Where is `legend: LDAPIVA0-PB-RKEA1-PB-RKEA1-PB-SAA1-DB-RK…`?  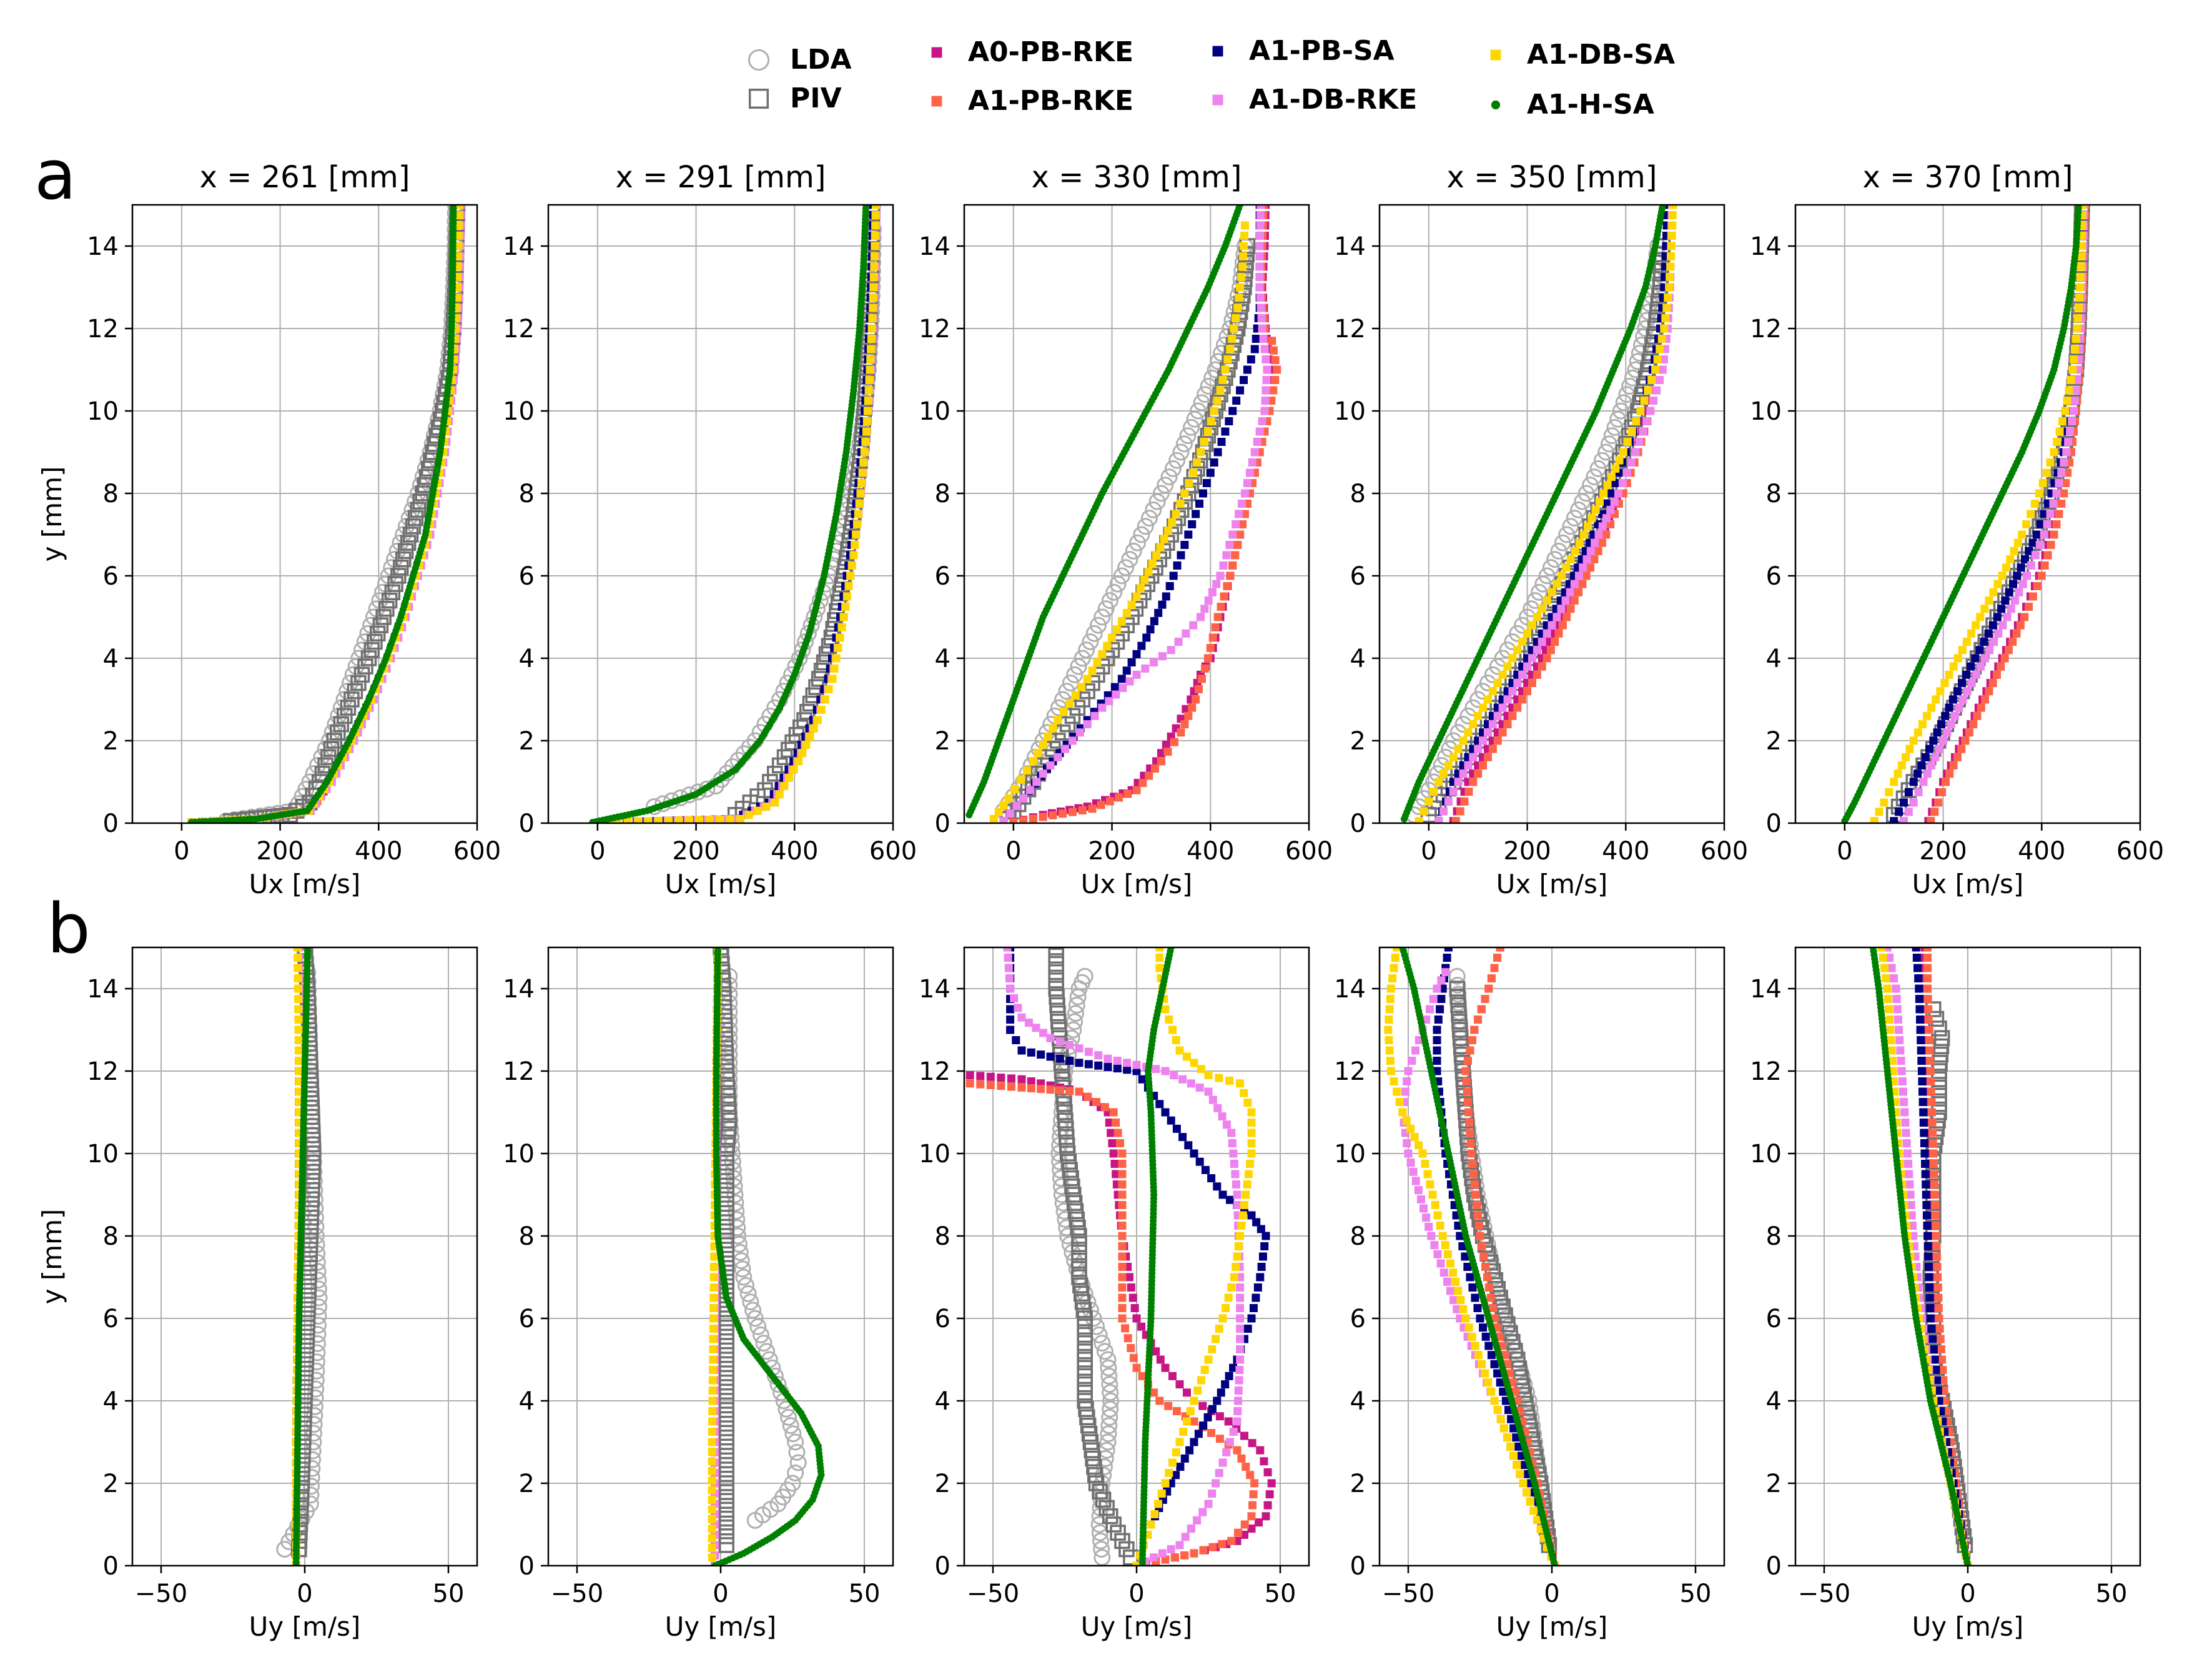
legend: LDAPIVA0-PB-RKEA1-PB-RKEA1-PB-SAA1-DB-RK… is located at coordinates (1211, 78).